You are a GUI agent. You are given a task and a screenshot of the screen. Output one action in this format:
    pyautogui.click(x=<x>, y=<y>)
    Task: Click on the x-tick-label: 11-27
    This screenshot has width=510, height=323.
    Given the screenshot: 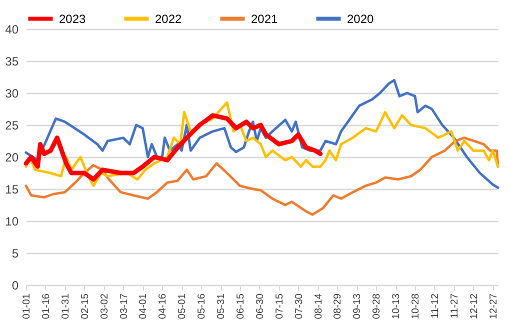 What is the action you would take?
    pyautogui.click(x=454, y=305)
    